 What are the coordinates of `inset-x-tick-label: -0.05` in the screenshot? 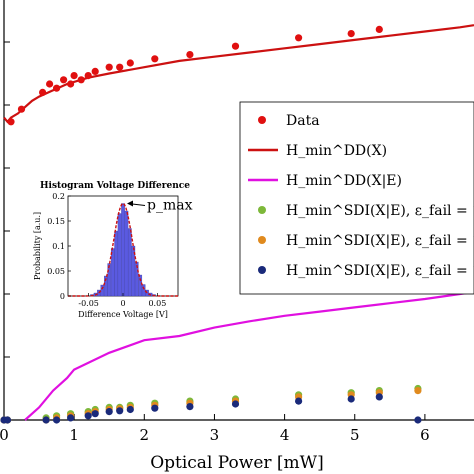 It's located at (88, 303).